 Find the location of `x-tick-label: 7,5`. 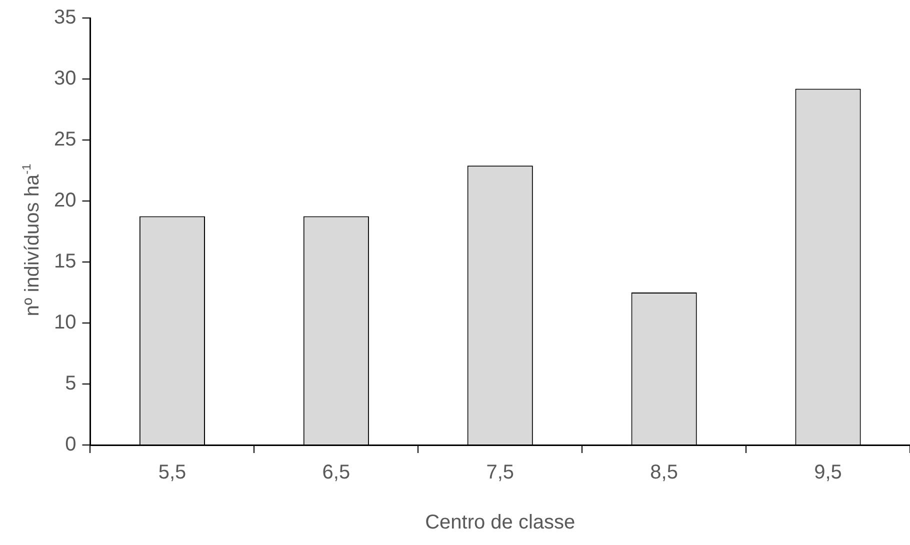

x-tick-label: 7,5 is located at coordinates (500, 473).